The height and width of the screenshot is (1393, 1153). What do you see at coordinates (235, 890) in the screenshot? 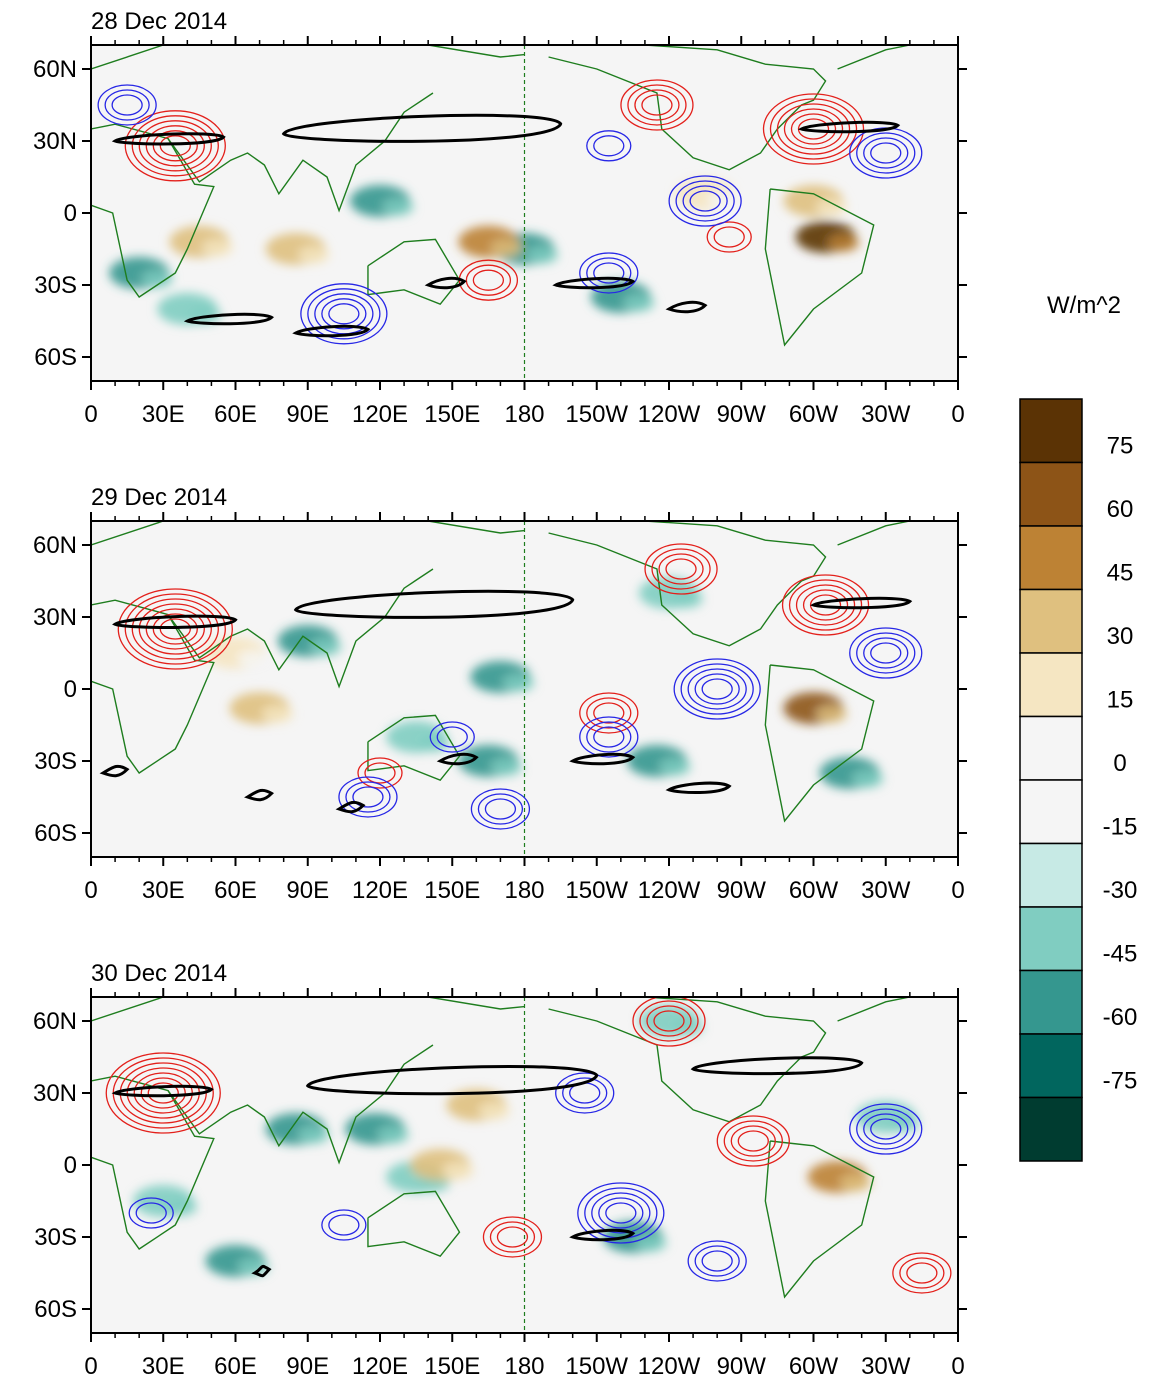
I see `x-tick-label: 60E` at bounding box center [235, 890].